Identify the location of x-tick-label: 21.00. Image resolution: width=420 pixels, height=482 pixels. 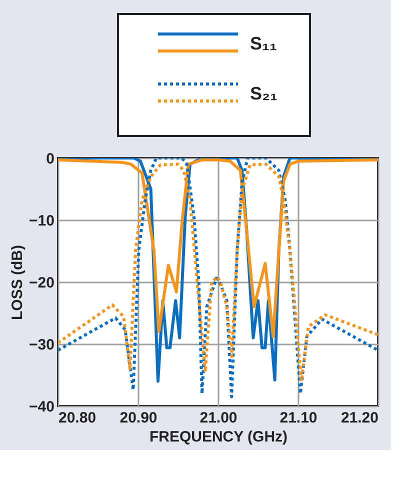
(219, 418).